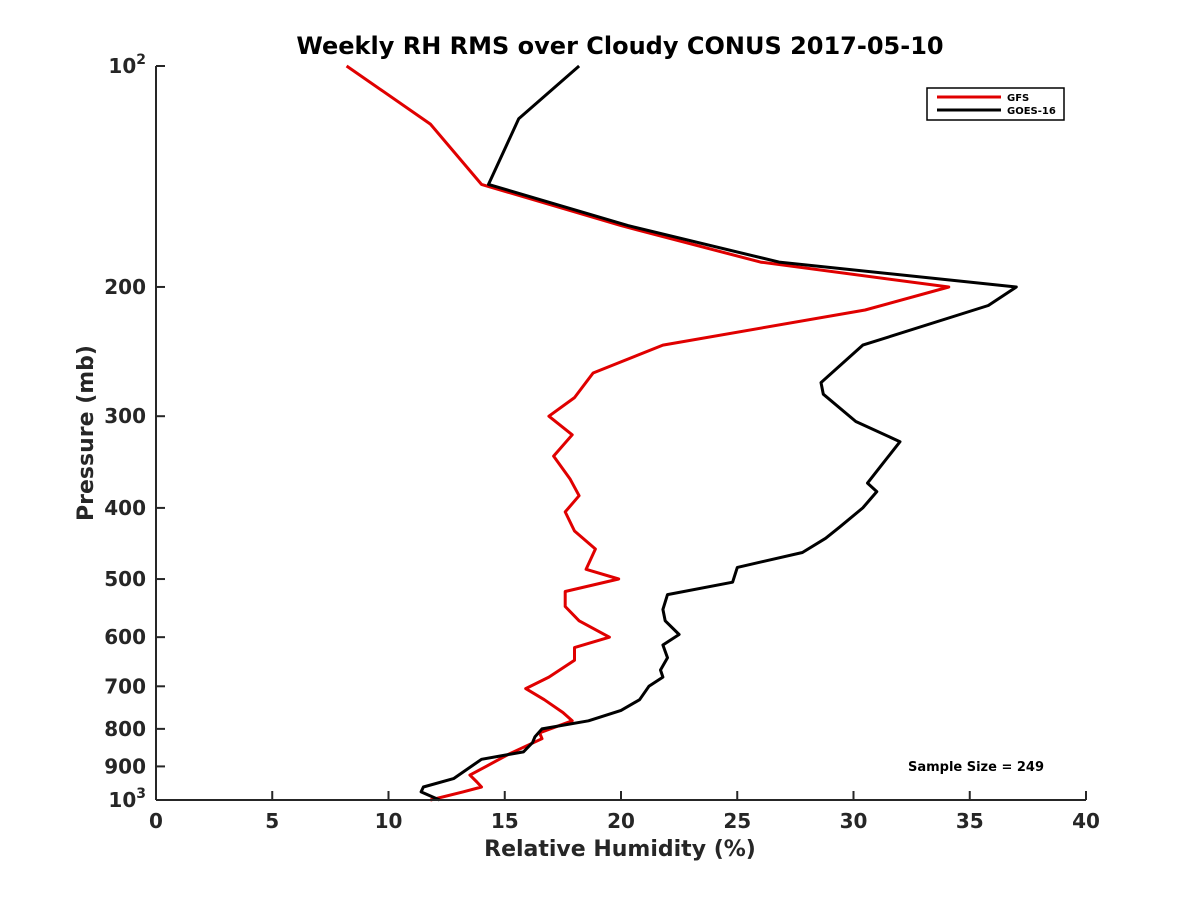 The height and width of the screenshot is (900, 1200). Describe the element at coordinates (505, 821) in the screenshot. I see `x-tick-label: 15` at that location.